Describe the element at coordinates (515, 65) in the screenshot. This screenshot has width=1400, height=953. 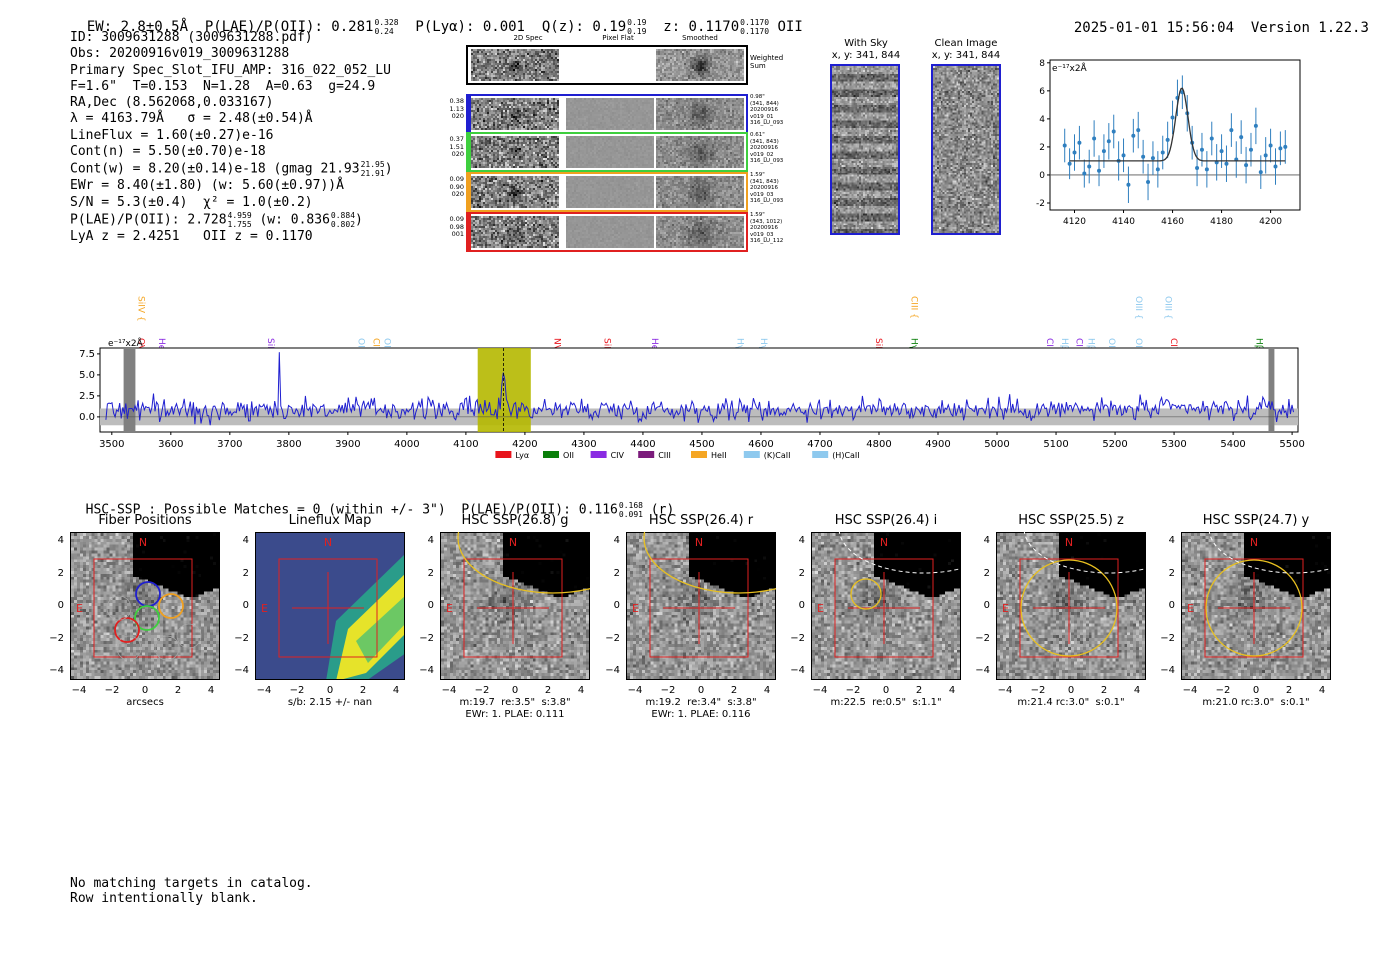
I see `weighted-2d-image` at that location.